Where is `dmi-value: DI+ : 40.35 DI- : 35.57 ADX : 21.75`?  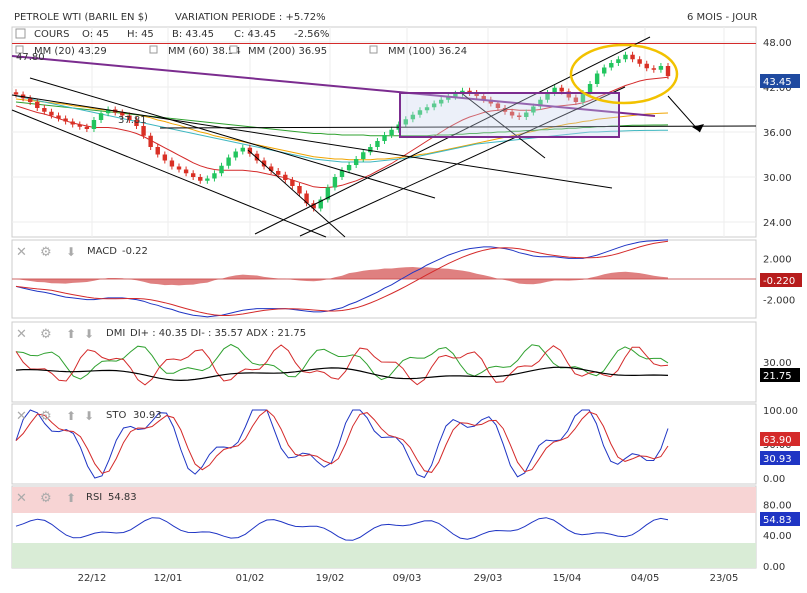 dmi-value: DI+ : 40.35 DI- : 35.57 ADX : 21.75 is located at coordinates (218, 333).